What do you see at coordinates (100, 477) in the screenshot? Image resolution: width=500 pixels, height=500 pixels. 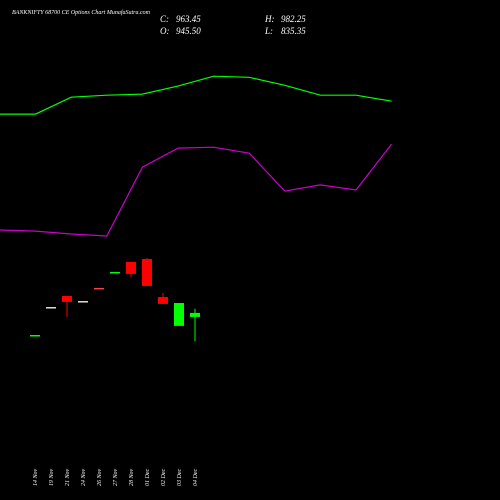 I see `x-tick-label: 26 Nov` at bounding box center [100, 477].